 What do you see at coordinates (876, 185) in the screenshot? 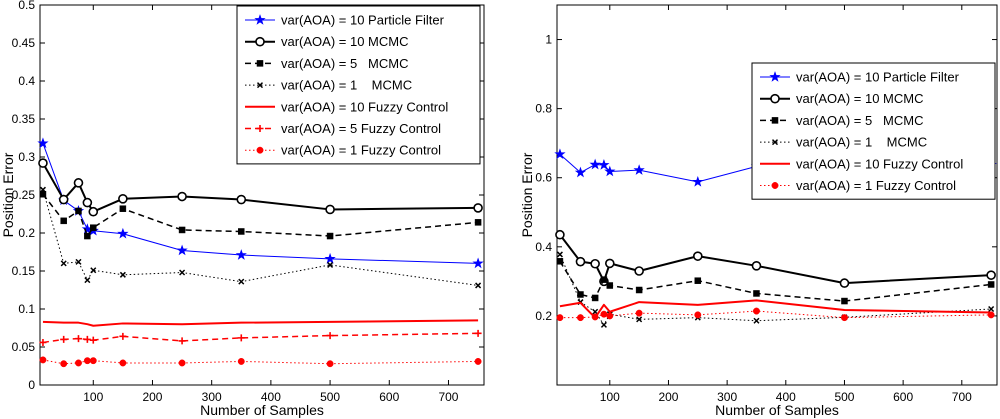
I see `legend-label: var(AOA) = 1 Fuzzy Control` at bounding box center [876, 185].